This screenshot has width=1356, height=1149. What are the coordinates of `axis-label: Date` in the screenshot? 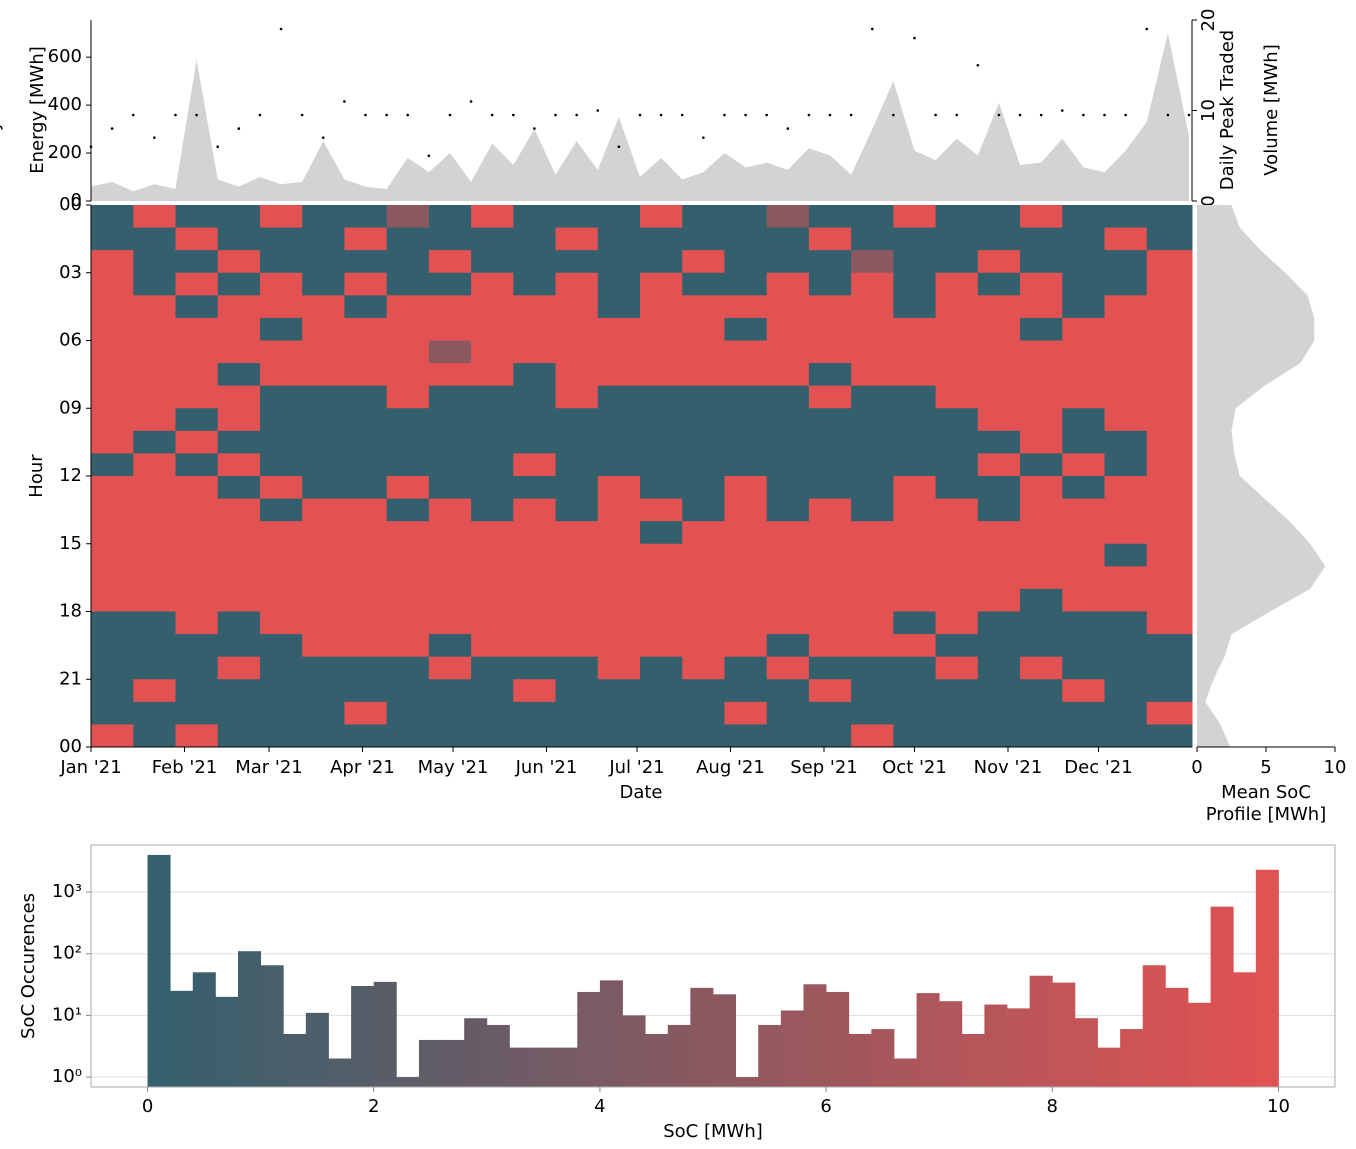 It's located at (640, 792).